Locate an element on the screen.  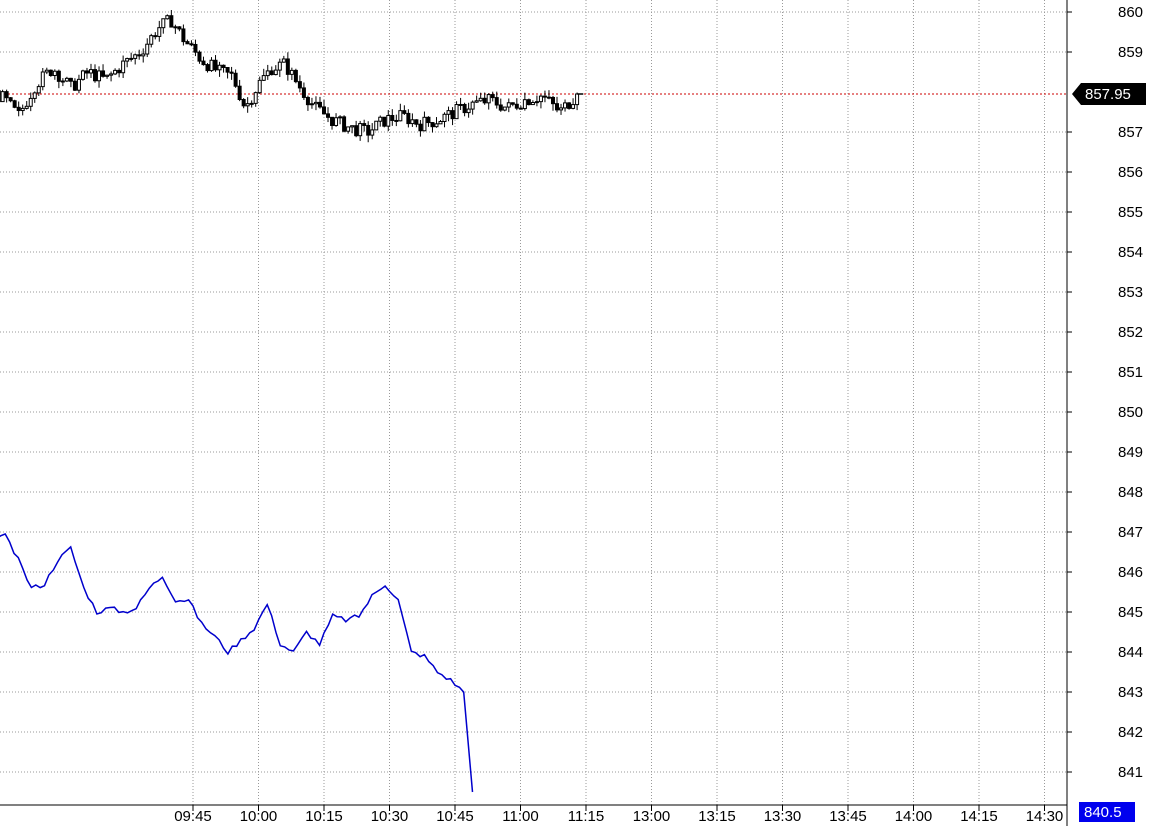
y-tick-label: 852 is located at coordinates (1130, 332).